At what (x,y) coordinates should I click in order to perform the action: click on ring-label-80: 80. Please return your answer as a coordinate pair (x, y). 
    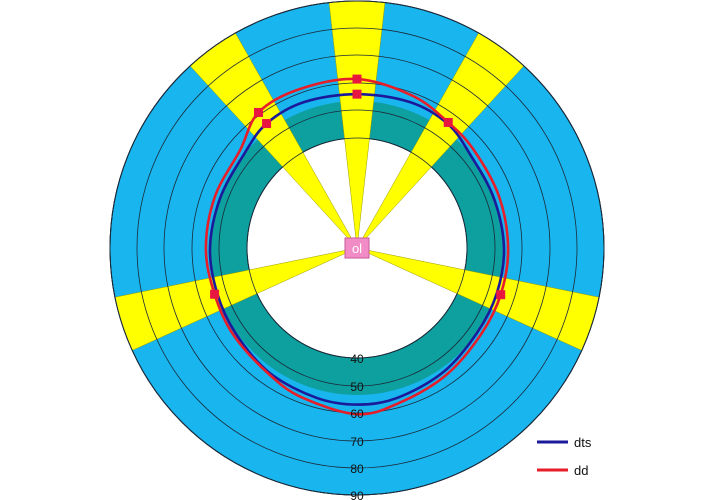
    Looking at the image, I should click on (357, 469).